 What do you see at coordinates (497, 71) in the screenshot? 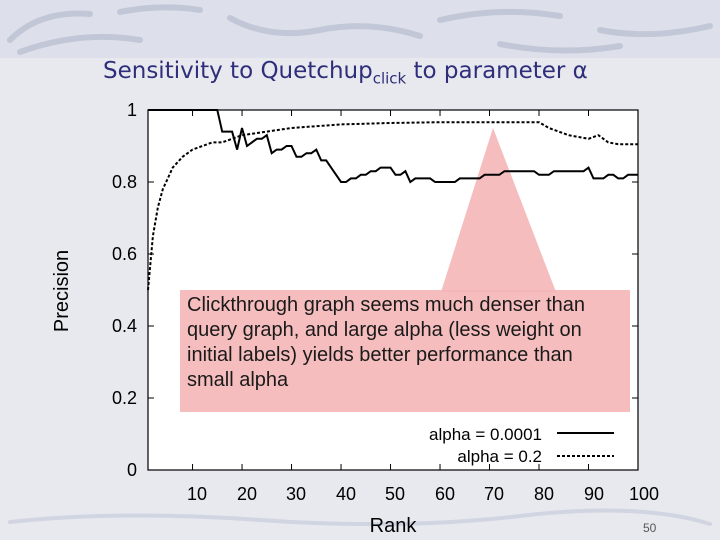
I see `title-suffix: to parameter α` at bounding box center [497, 71].